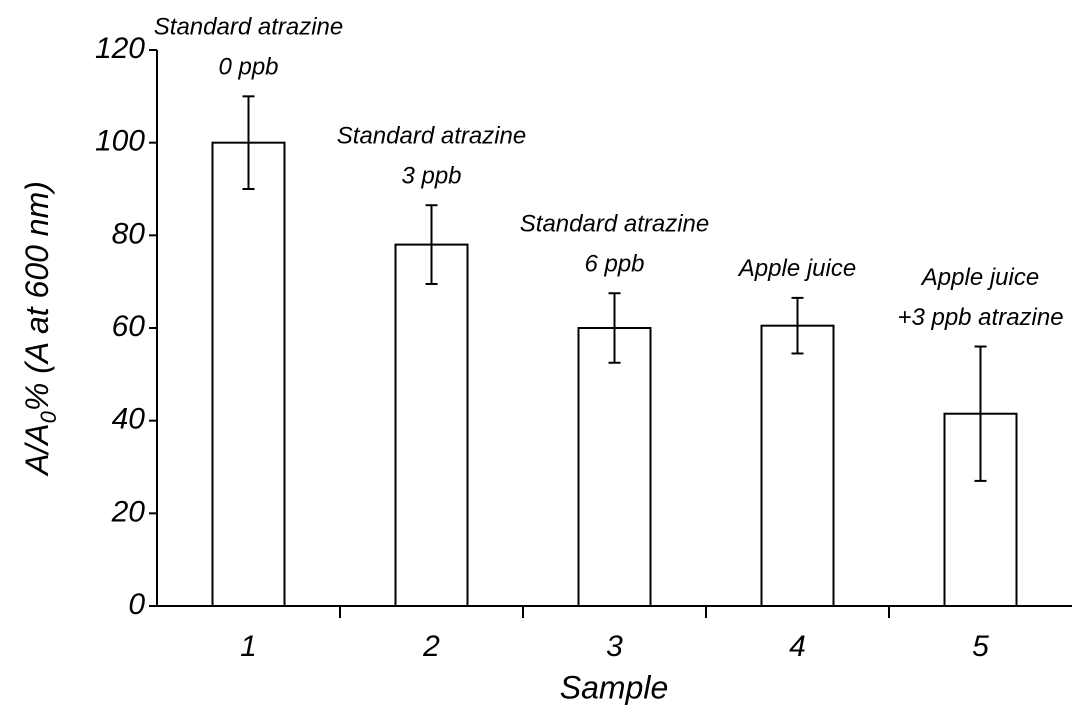 The height and width of the screenshot is (713, 1089). Describe the element at coordinates (614, 646) in the screenshot. I see `x-tick-label: 3` at that location.